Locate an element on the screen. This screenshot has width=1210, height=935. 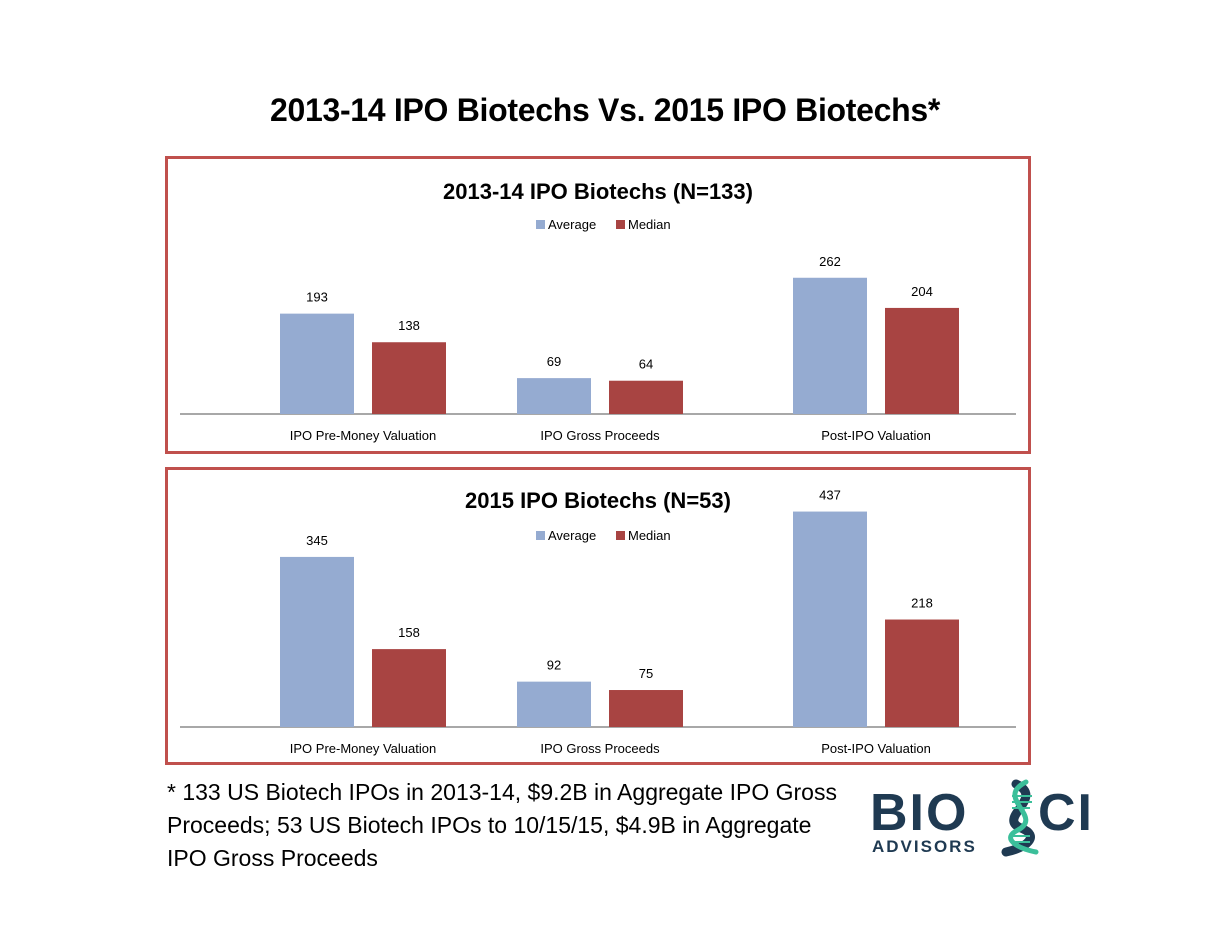
data-label: 75 is located at coordinates (646, 673).